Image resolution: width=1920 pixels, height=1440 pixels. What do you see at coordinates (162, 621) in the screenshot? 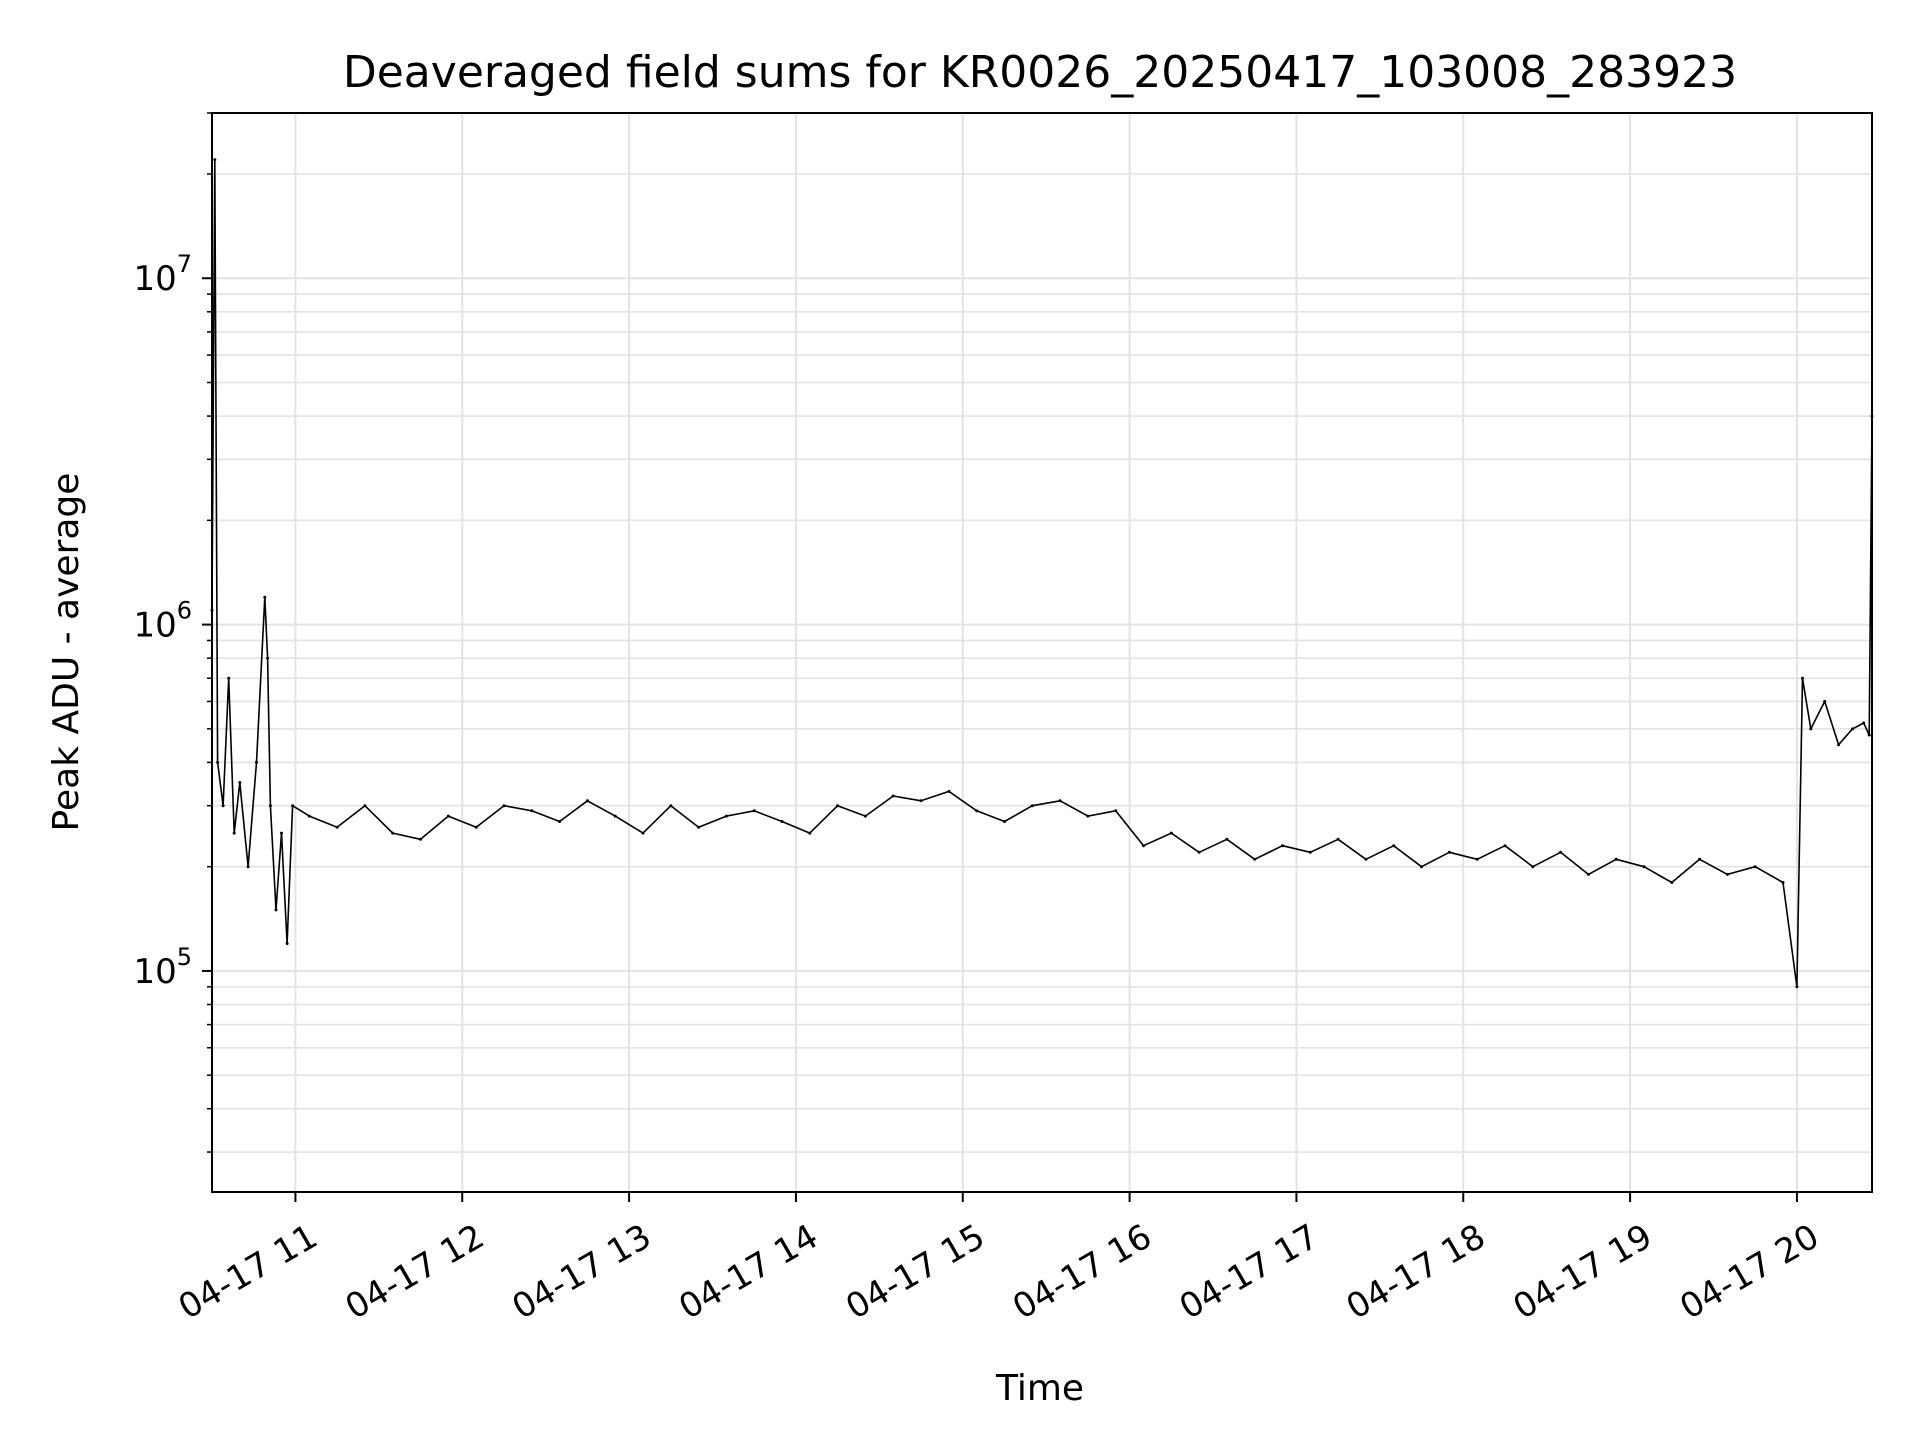
I see `y-tick-label: 10⁶` at bounding box center [162, 621].